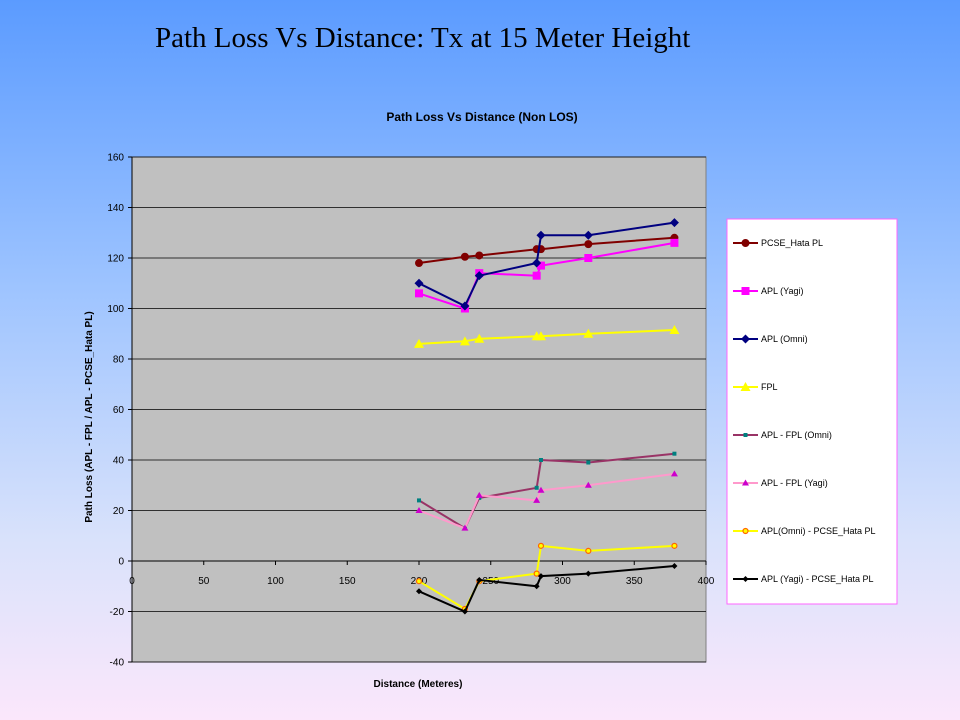 The height and width of the screenshot is (720, 960). What do you see at coordinates (119, 511) in the screenshot?
I see `y-tick-label: 20` at bounding box center [119, 511].